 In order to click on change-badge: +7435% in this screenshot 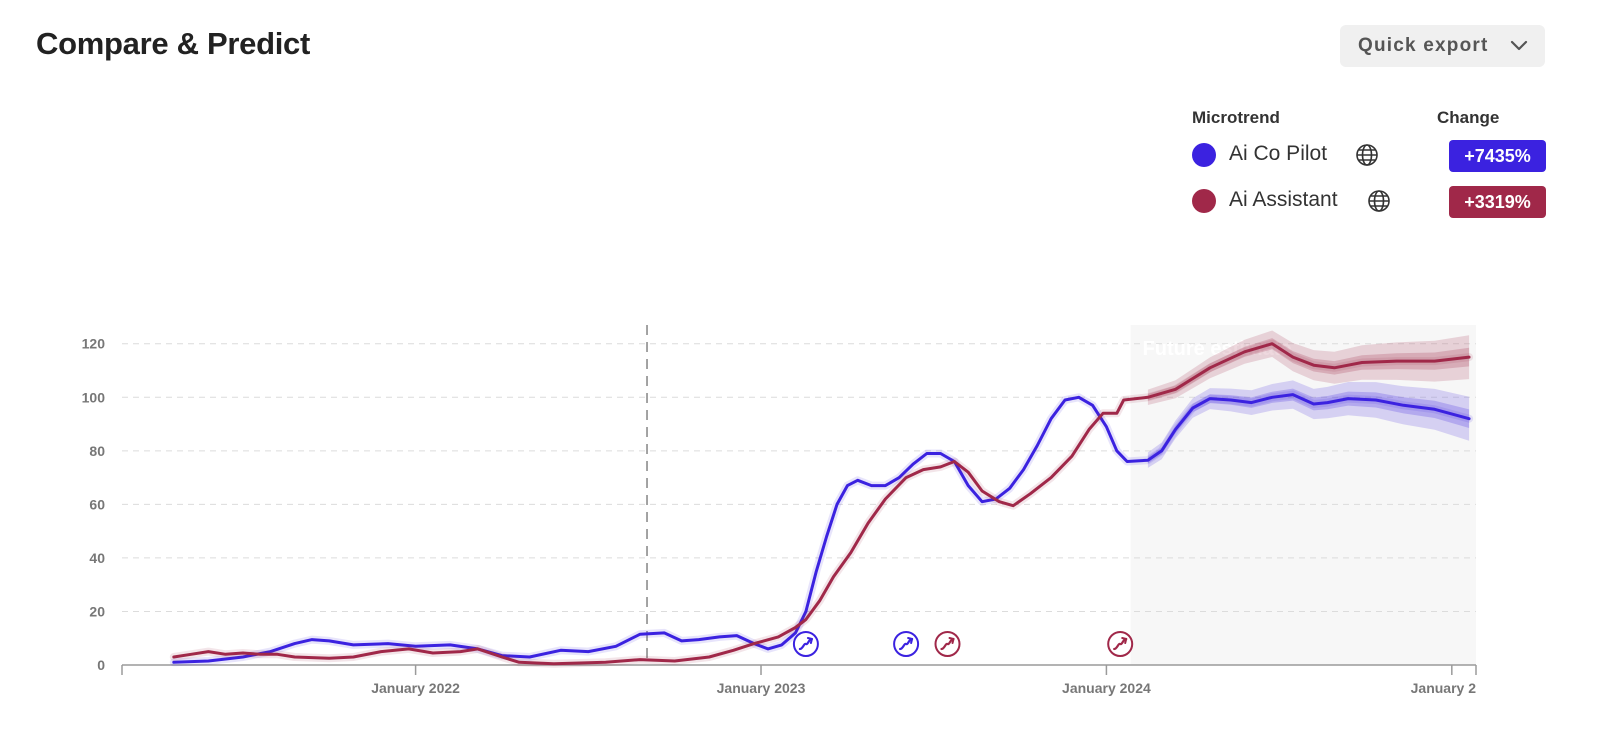, I will do `click(1497, 156)`.